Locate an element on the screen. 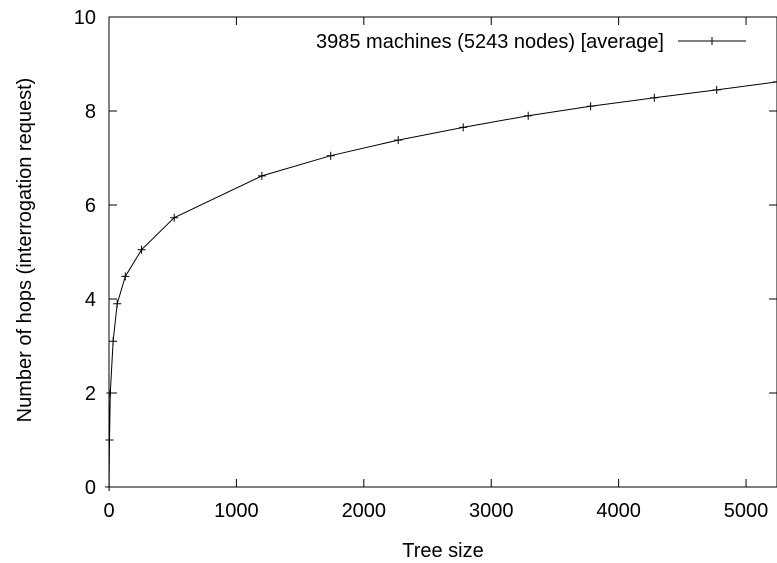 This screenshot has height=563, width=777. y-tick-label: 2 is located at coordinates (90, 394).